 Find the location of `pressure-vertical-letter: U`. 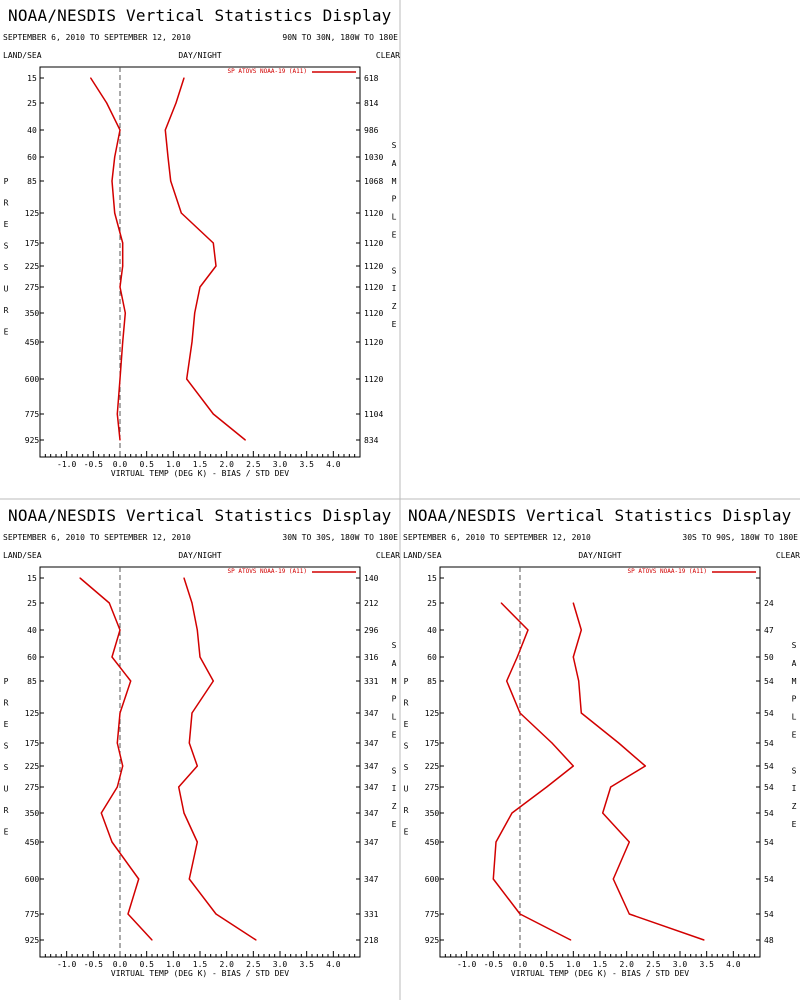

pressure-vertical-letter: U is located at coordinates (6, 789).